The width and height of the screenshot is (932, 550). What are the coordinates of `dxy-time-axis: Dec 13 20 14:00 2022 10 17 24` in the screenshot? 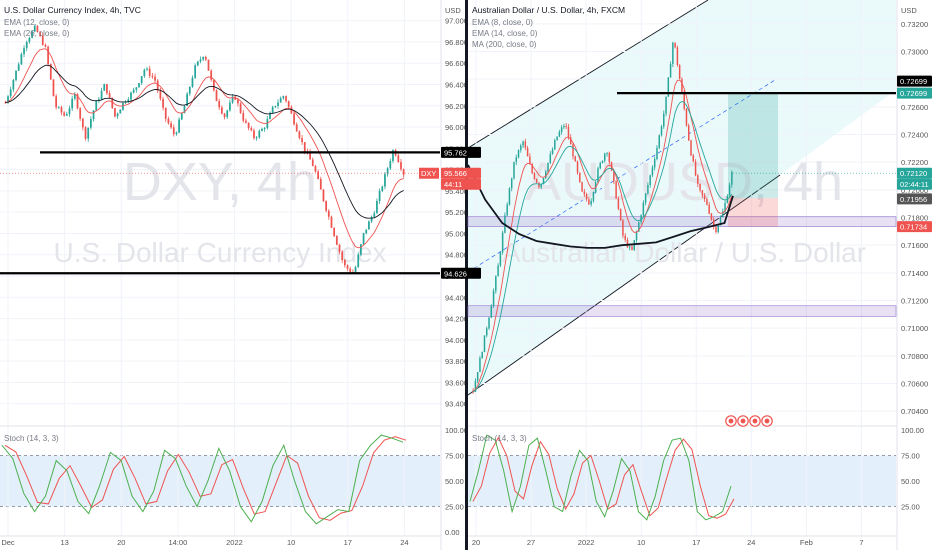 It's located at (220, 541).